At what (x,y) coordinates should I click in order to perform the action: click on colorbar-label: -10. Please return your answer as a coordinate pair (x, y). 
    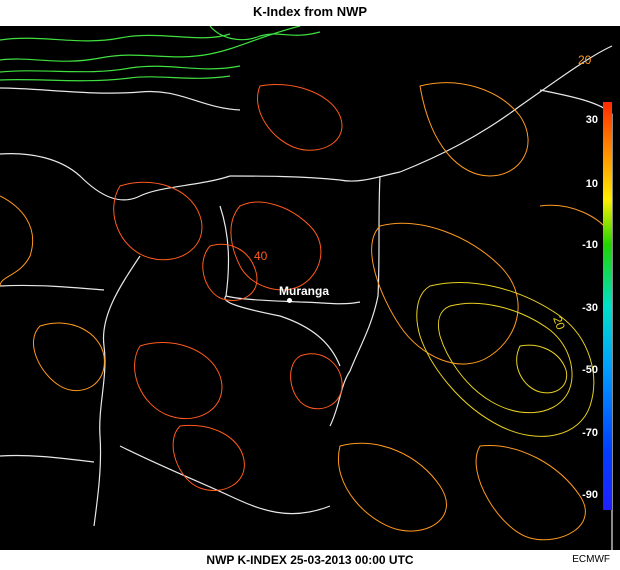
    Looking at the image, I should click on (590, 245).